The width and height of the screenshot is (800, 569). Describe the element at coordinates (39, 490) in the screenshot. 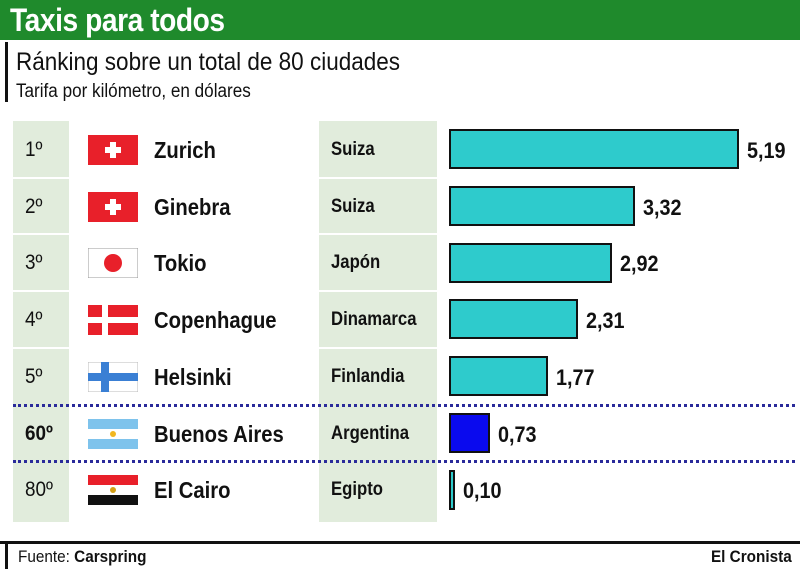

I see `rank-label: 80º` at that location.